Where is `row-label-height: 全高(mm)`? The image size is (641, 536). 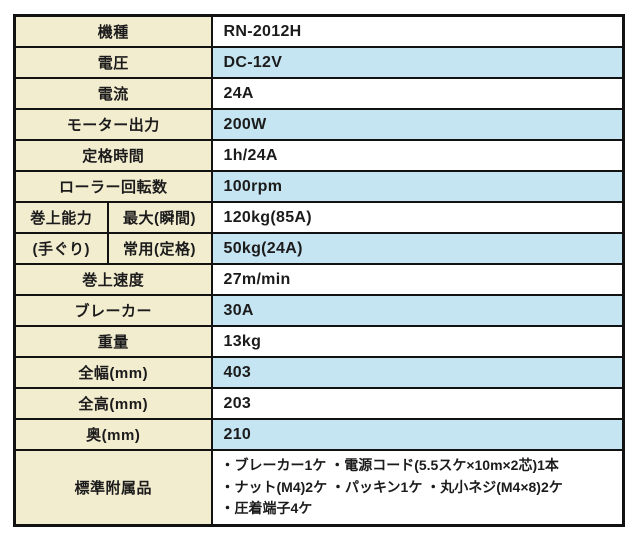 row-label-height: 全高(mm) is located at coordinates (113, 403).